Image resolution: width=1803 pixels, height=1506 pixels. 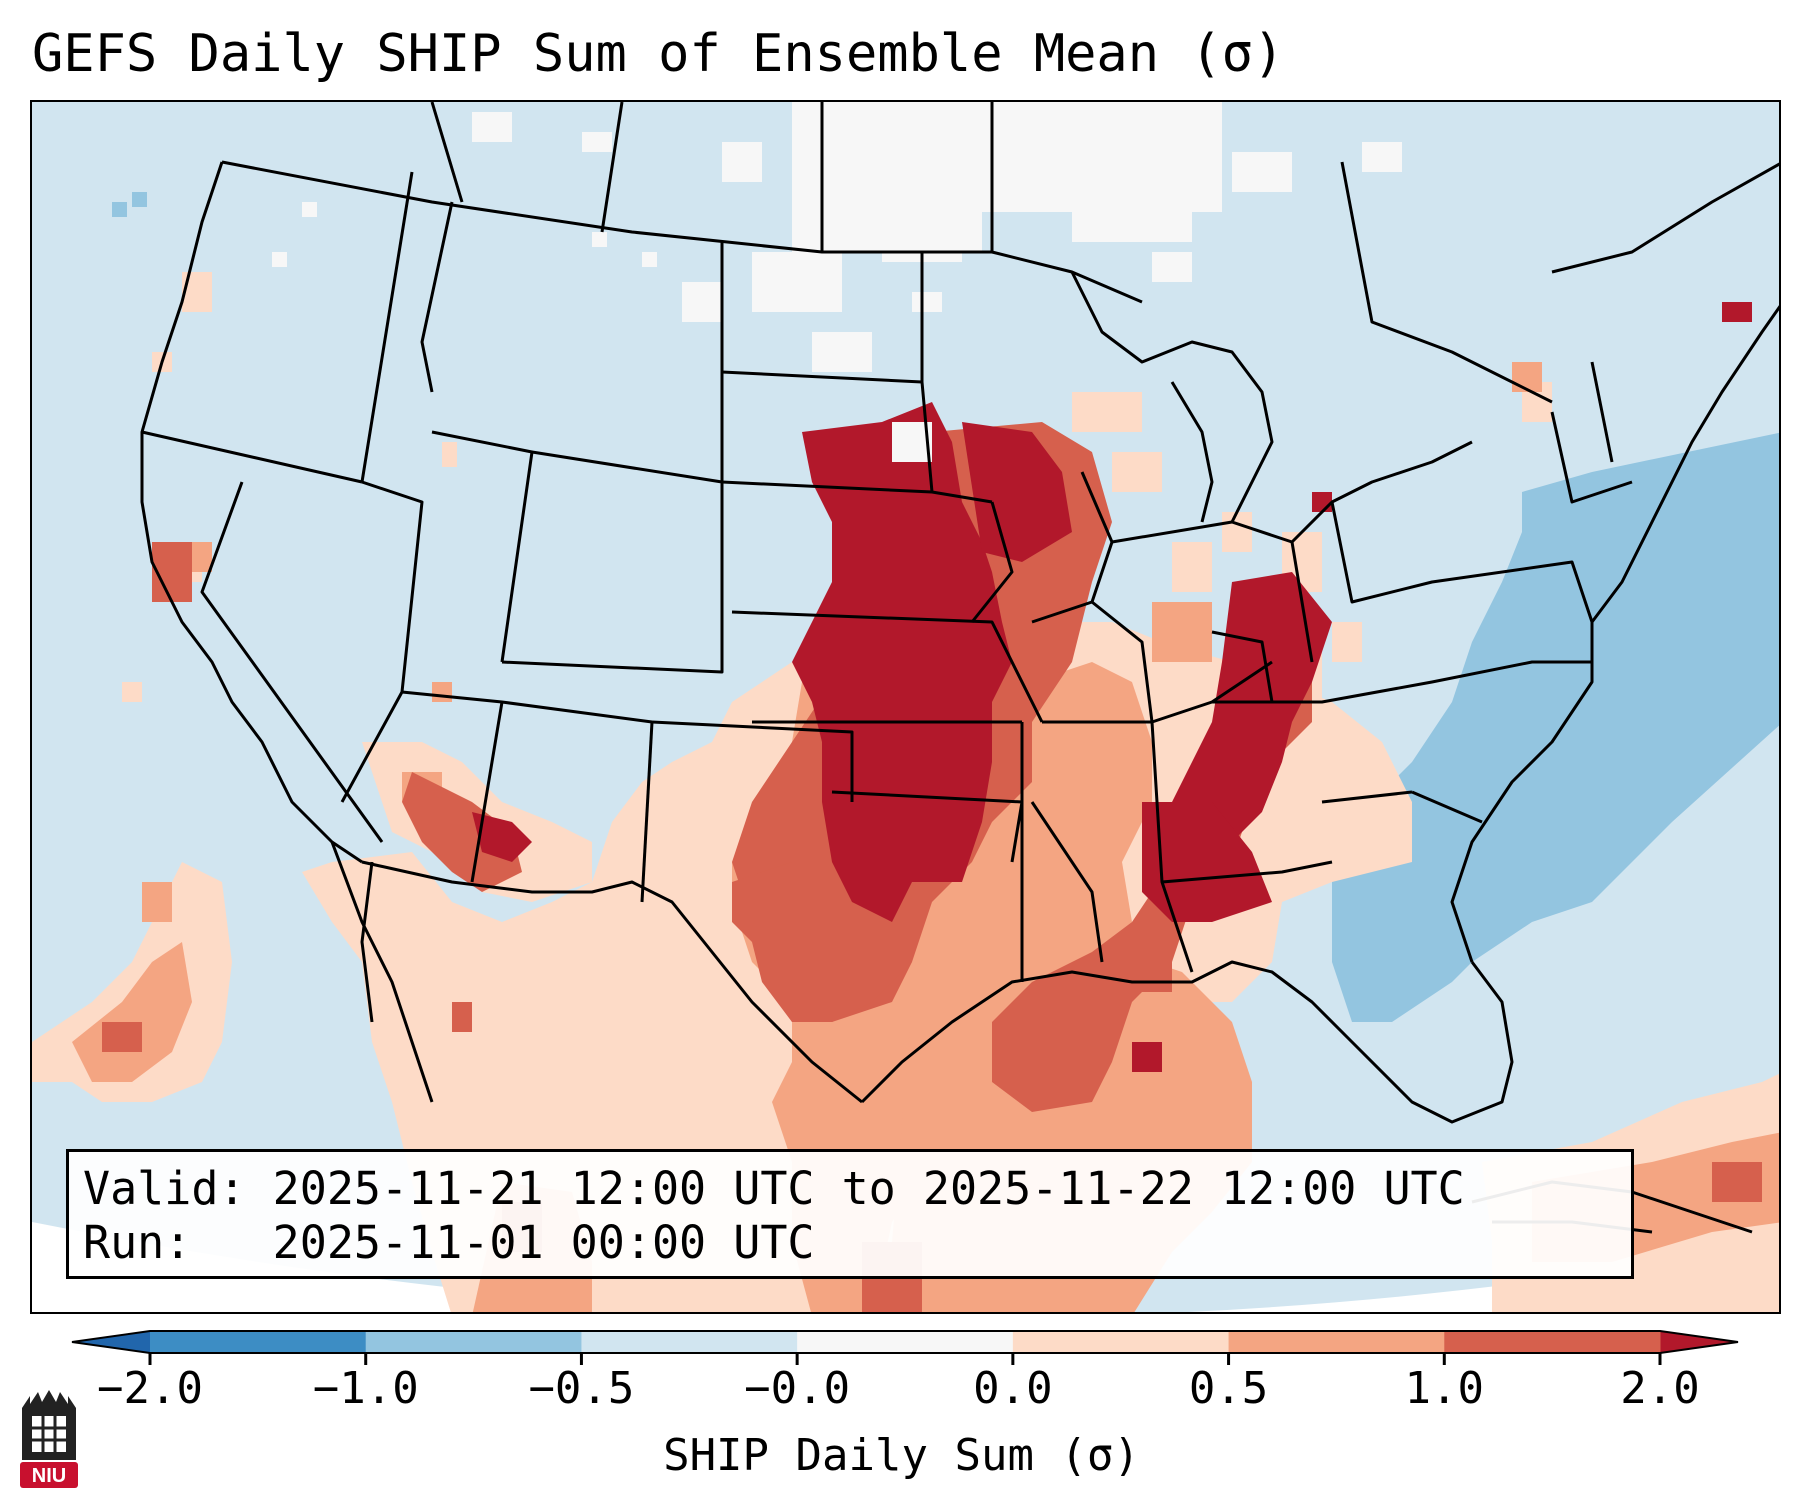 What do you see at coordinates (49, 1476) in the screenshot?
I see `niu-logo-text: NIU` at bounding box center [49, 1476].